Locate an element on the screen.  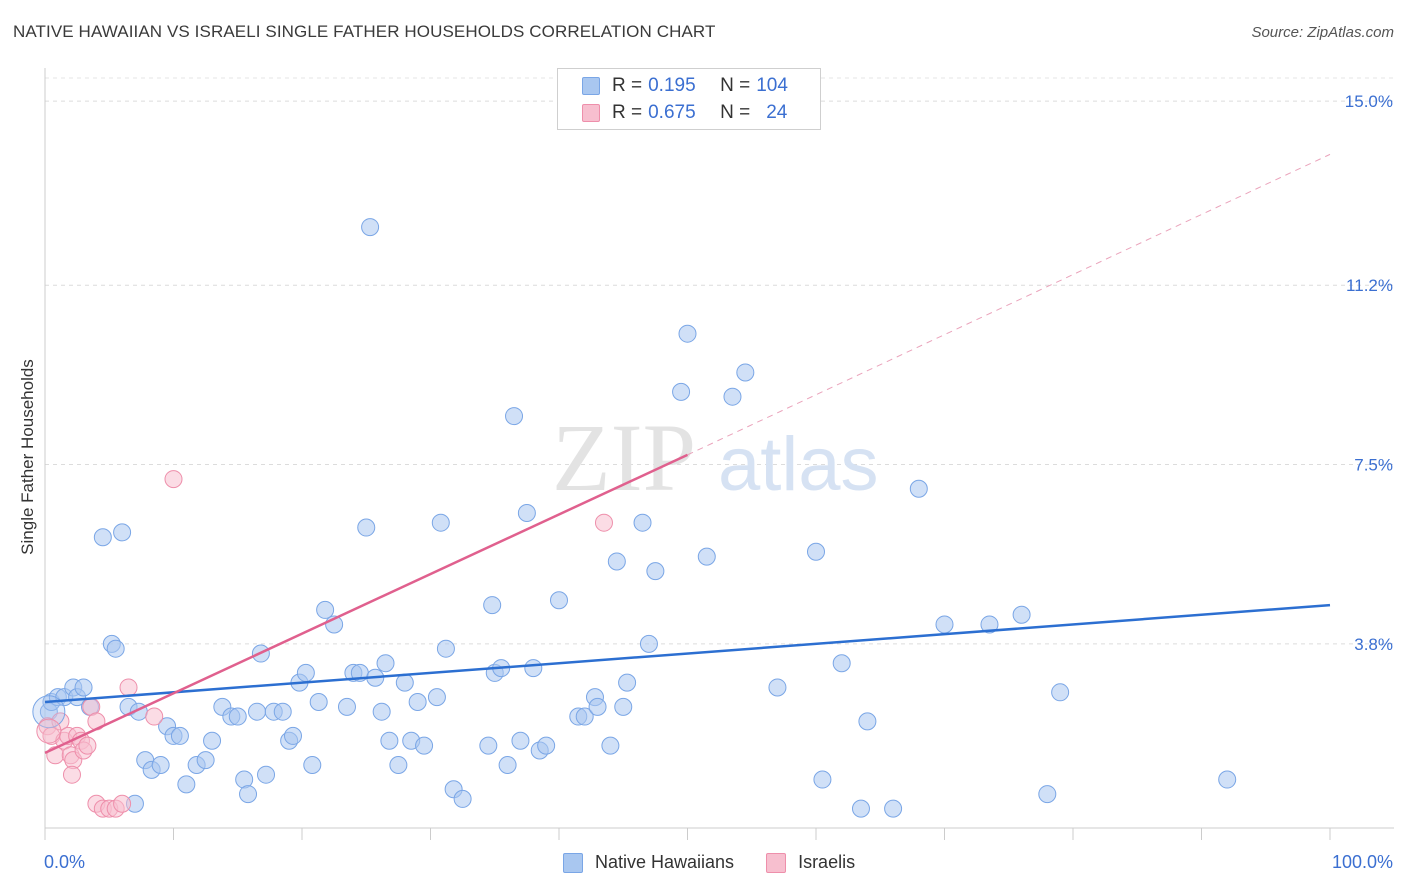
legend-row-israelis: R = 0.675 N = 24 is located at coordinates (684, 113).